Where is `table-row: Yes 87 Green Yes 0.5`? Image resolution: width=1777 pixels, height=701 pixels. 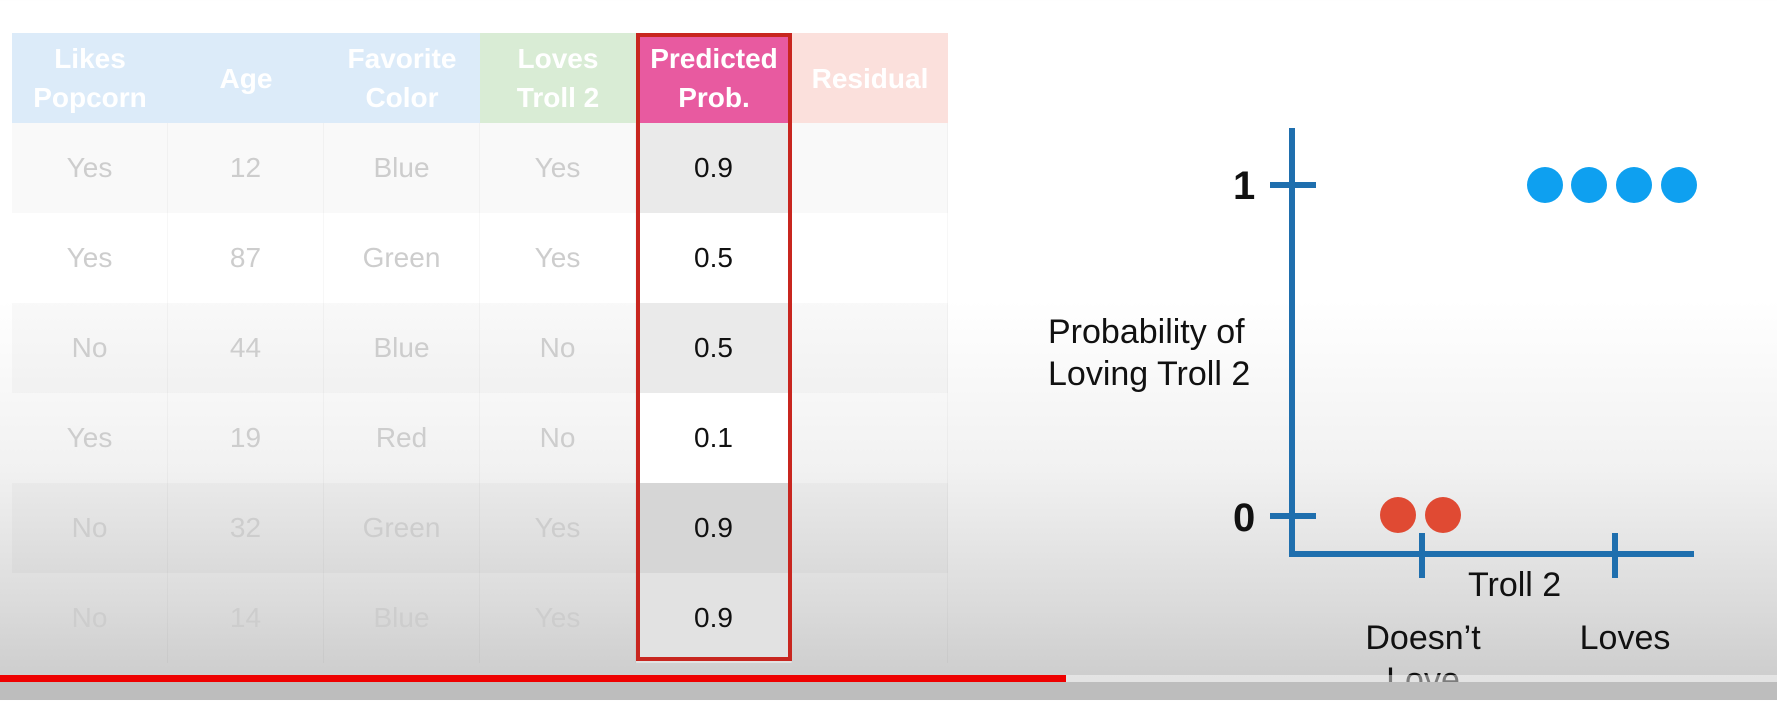
table-row: Yes 87 Green Yes 0.5 is located at coordinates (480, 258).